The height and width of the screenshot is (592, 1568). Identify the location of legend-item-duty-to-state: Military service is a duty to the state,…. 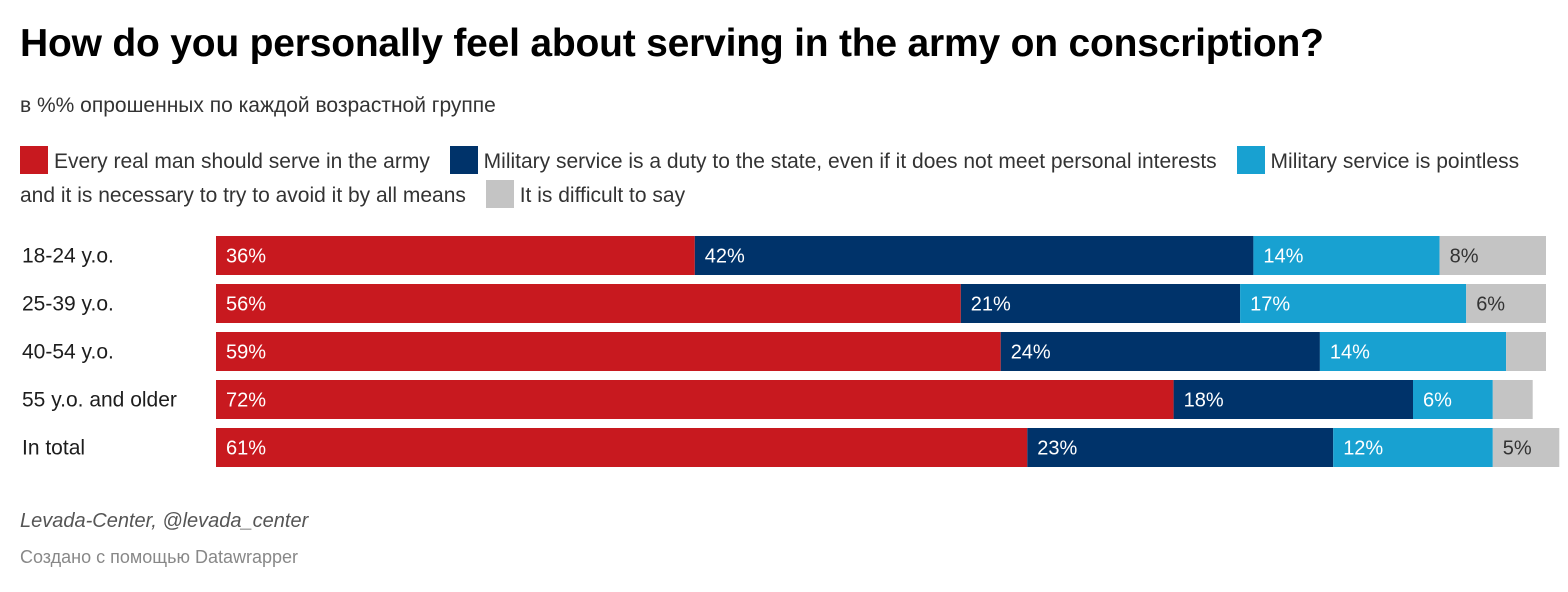
(833, 160).